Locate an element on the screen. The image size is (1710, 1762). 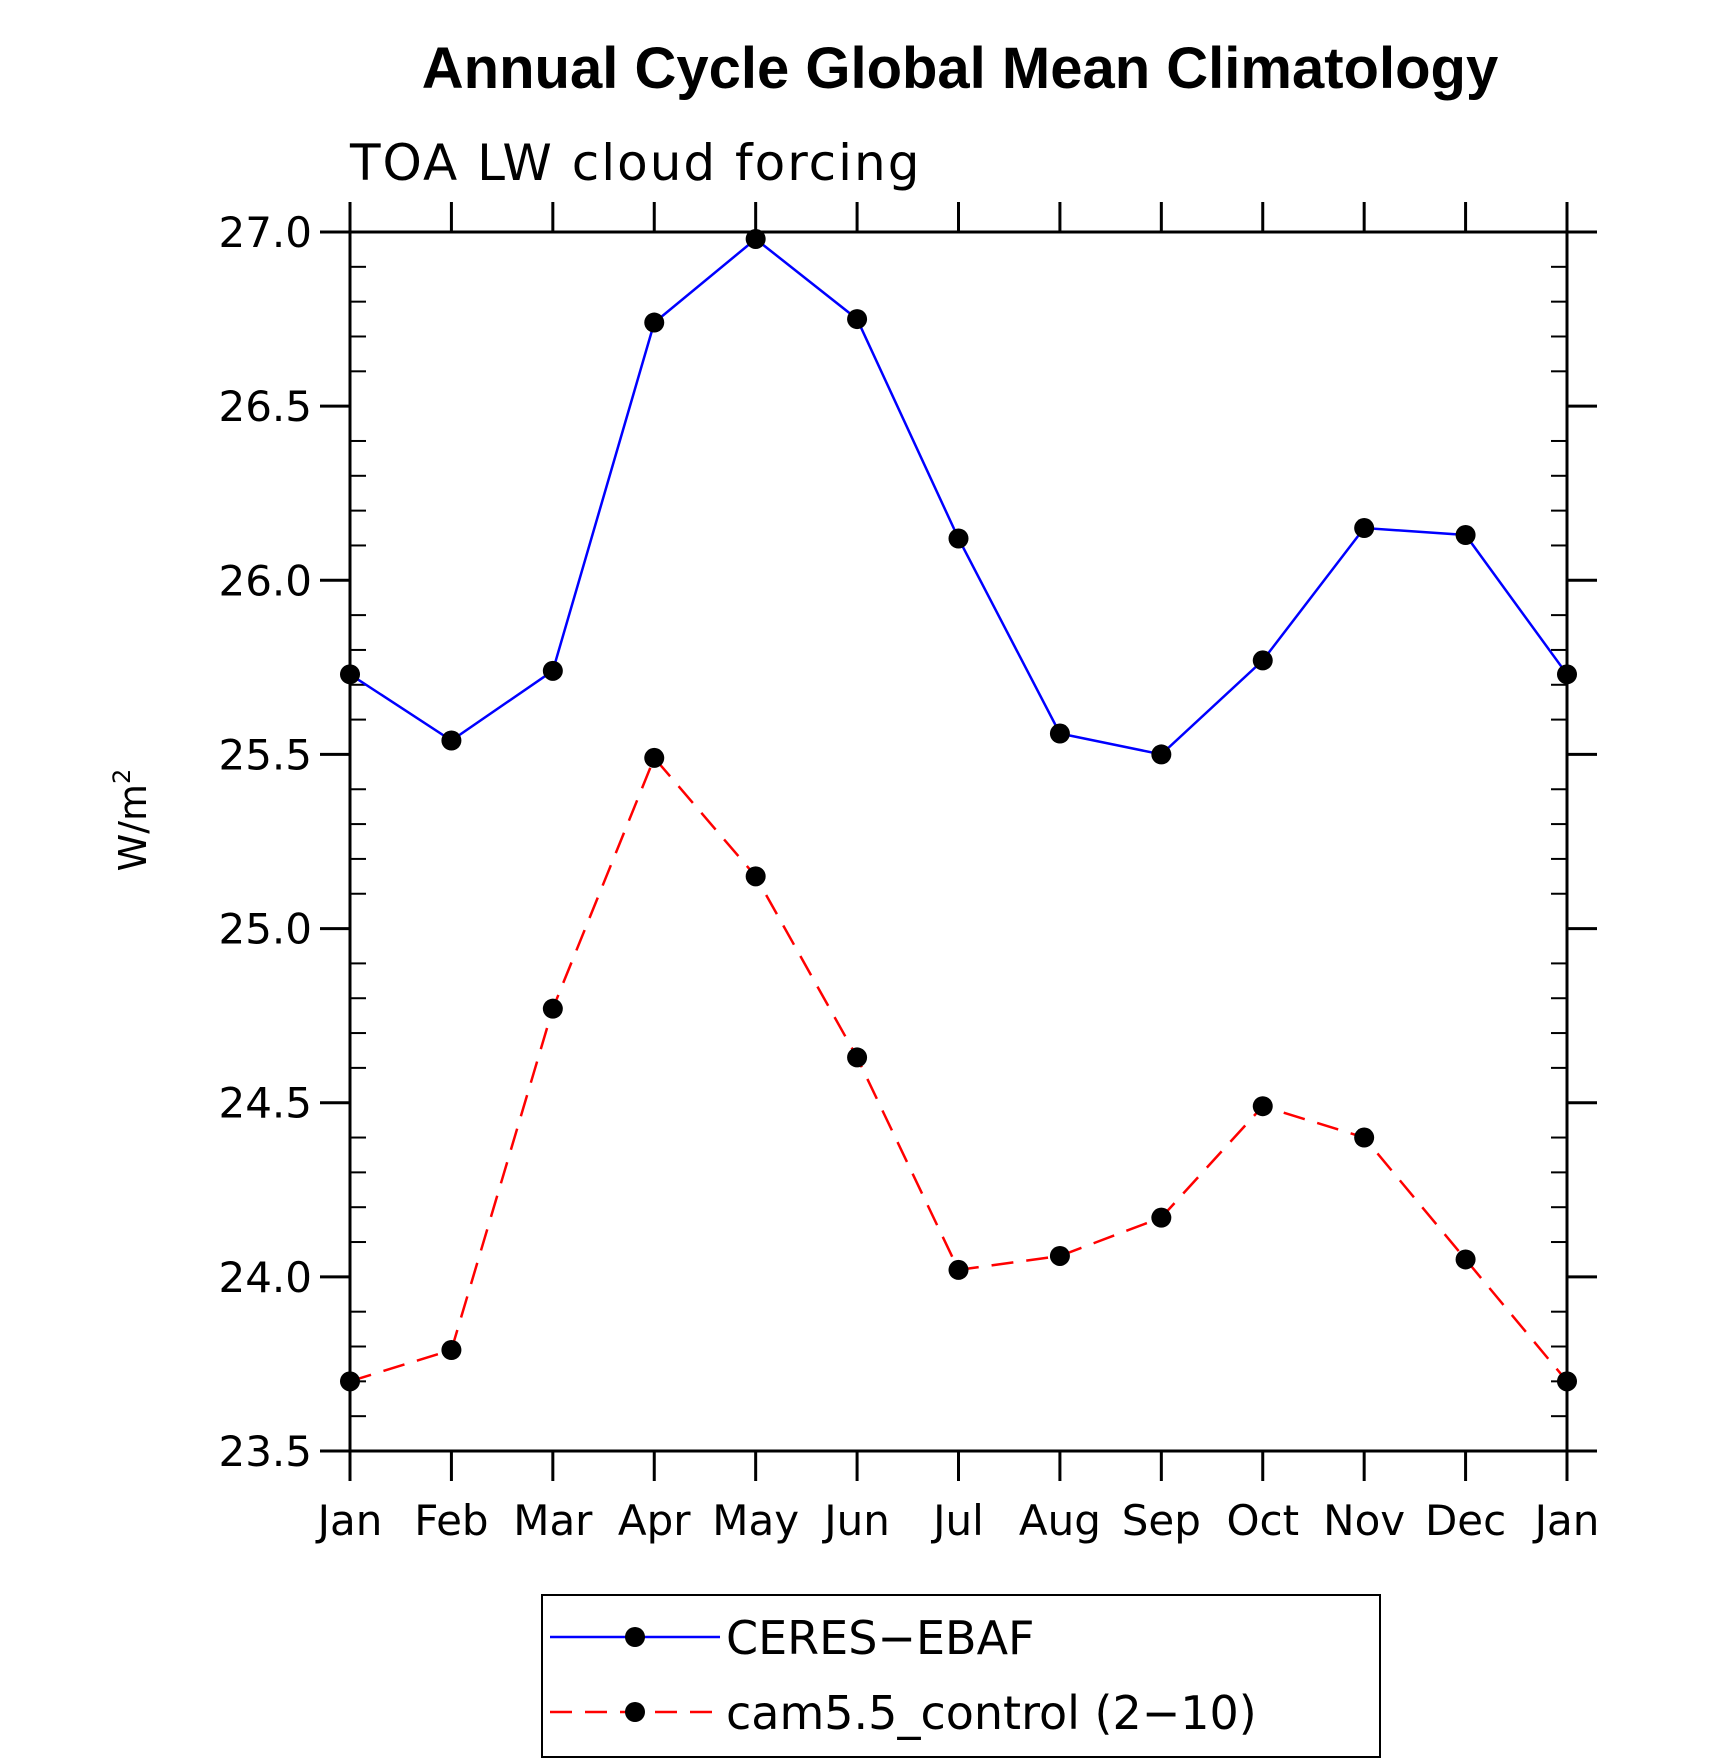
y-tick-label: 26.0 is located at coordinates (265, 580).